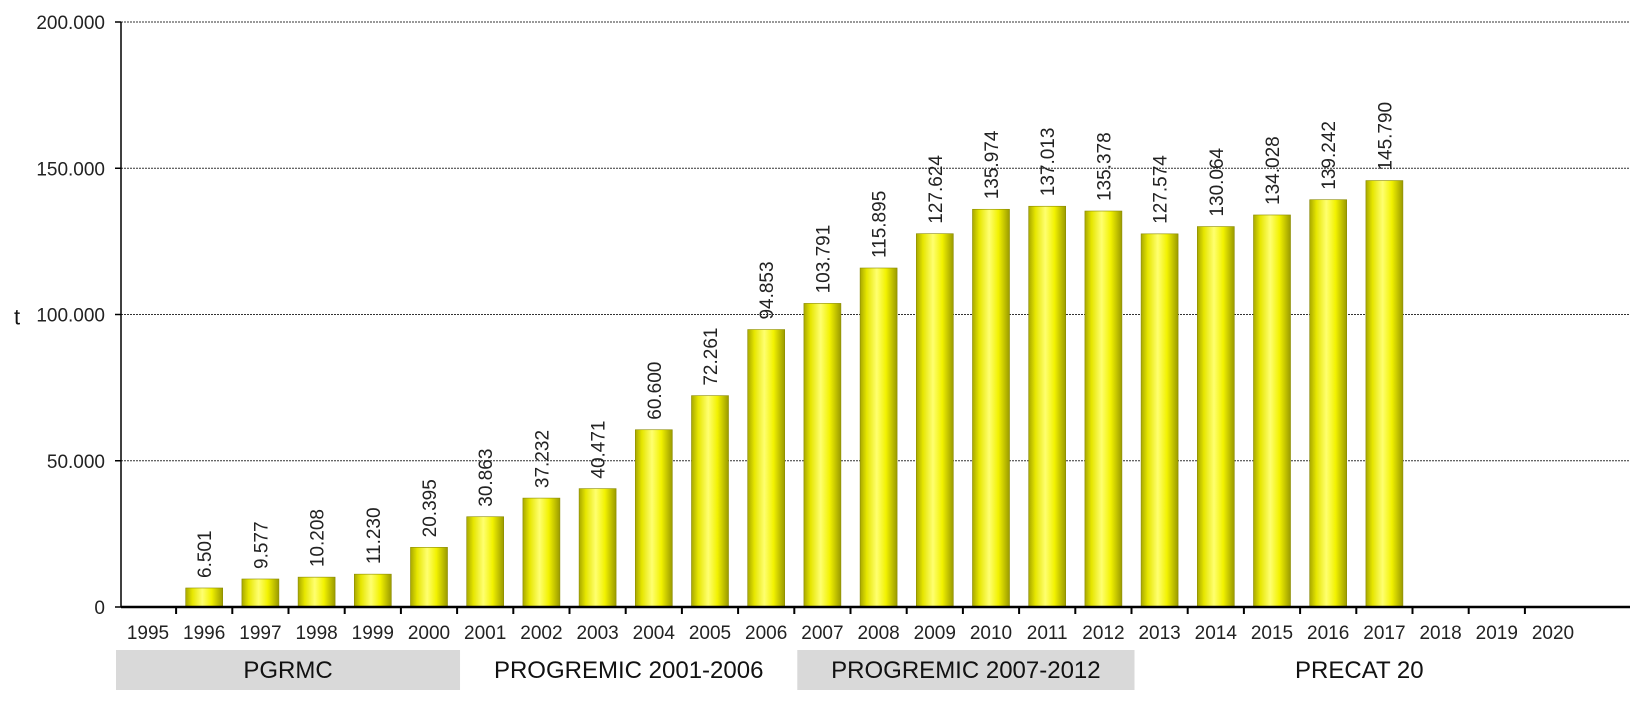  I want to click on data-label: 72.261, so click(711, 357).